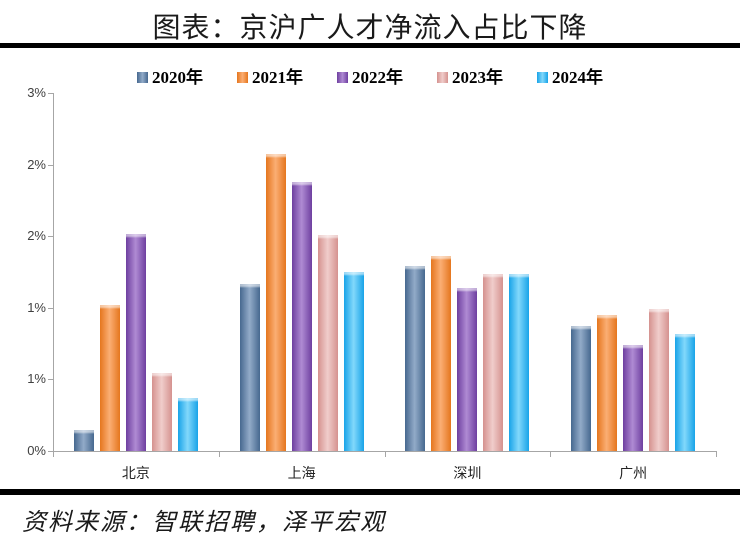 The width and height of the screenshot is (740, 542). What do you see at coordinates (135, 474) in the screenshot?
I see `category-label-北京: 北京` at bounding box center [135, 474].